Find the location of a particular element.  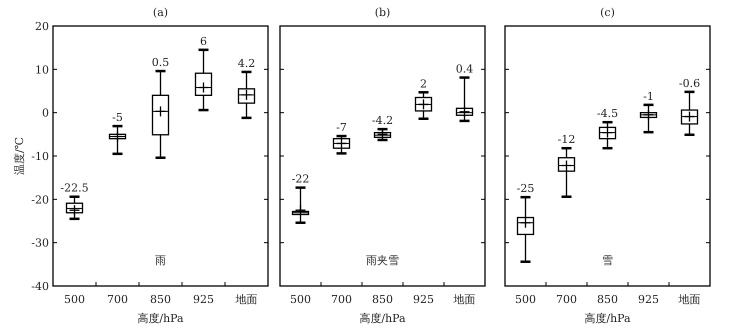

y-tick-label: -20 is located at coordinates (40, 199).